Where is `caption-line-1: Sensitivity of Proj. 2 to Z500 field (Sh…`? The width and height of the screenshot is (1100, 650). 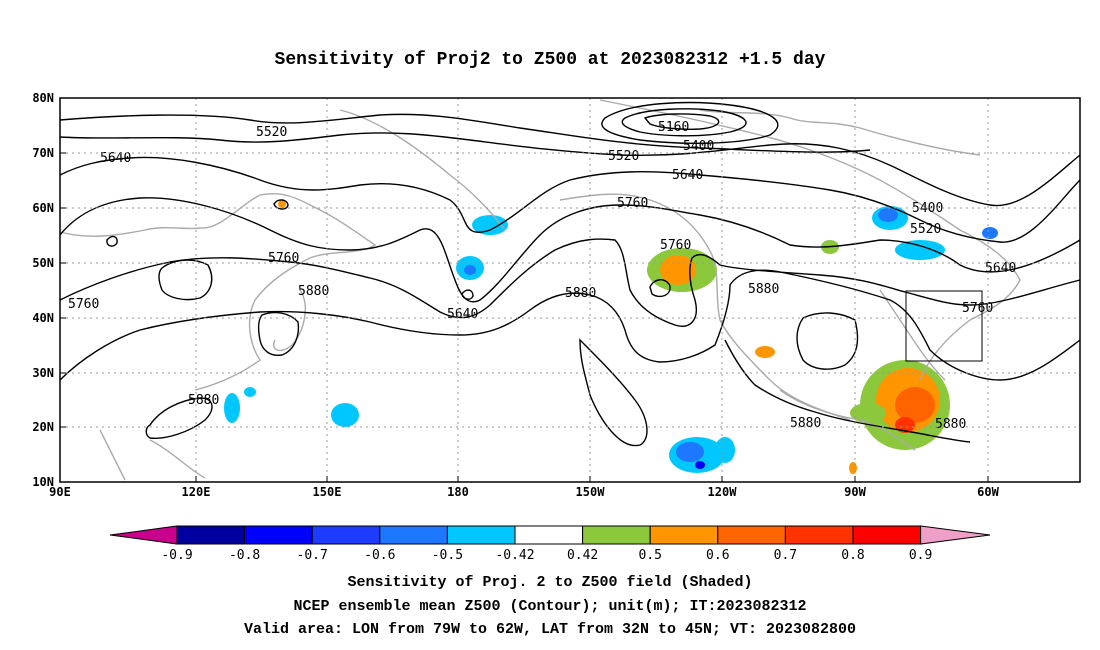 caption-line-1: Sensitivity of Proj. 2 to Z500 field (Sh… is located at coordinates (550, 582).